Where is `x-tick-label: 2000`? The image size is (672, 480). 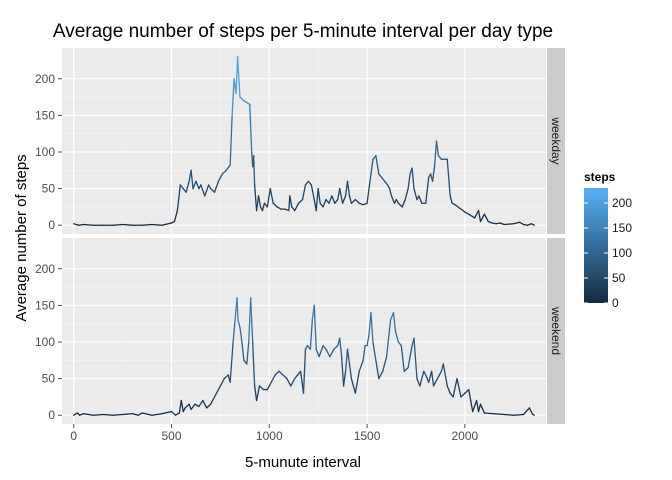
x-tick-label: 2000 is located at coordinates (464, 436).